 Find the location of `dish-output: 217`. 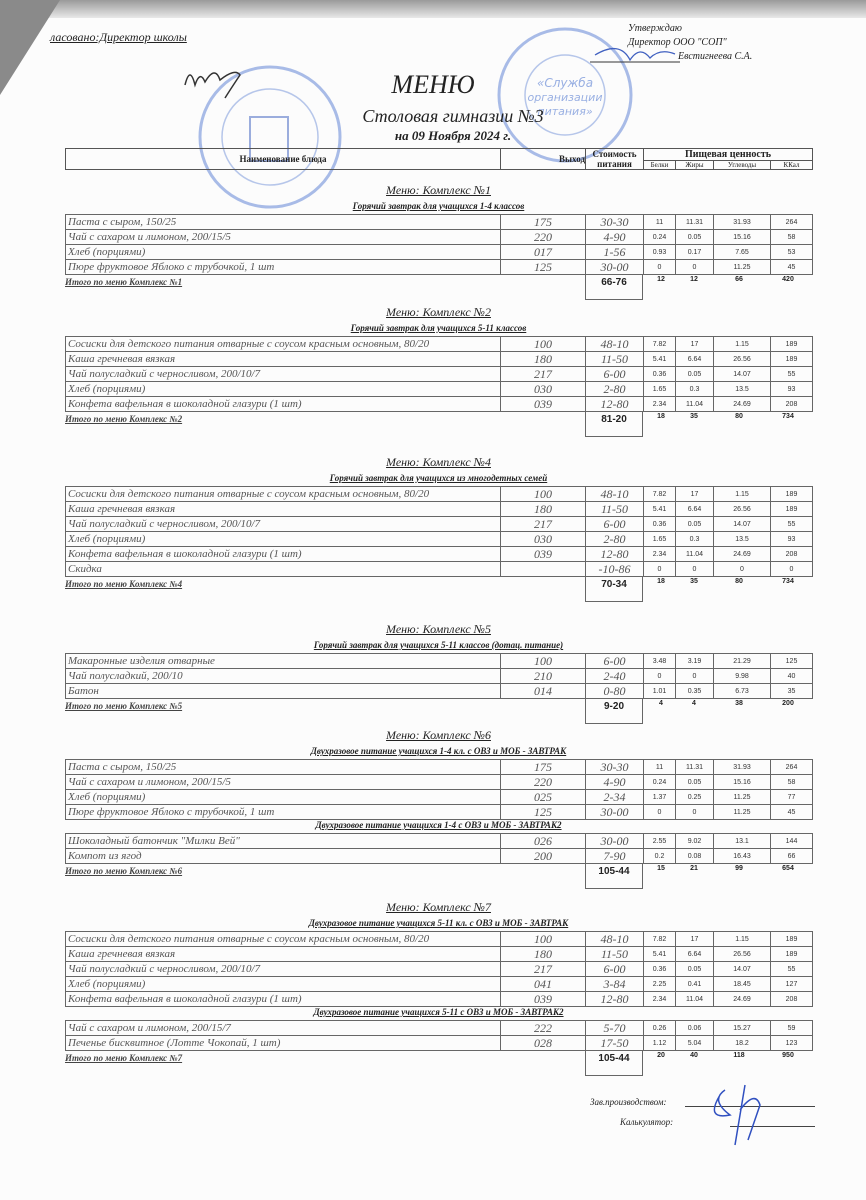

dish-output: 217 is located at coordinates (543, 524).